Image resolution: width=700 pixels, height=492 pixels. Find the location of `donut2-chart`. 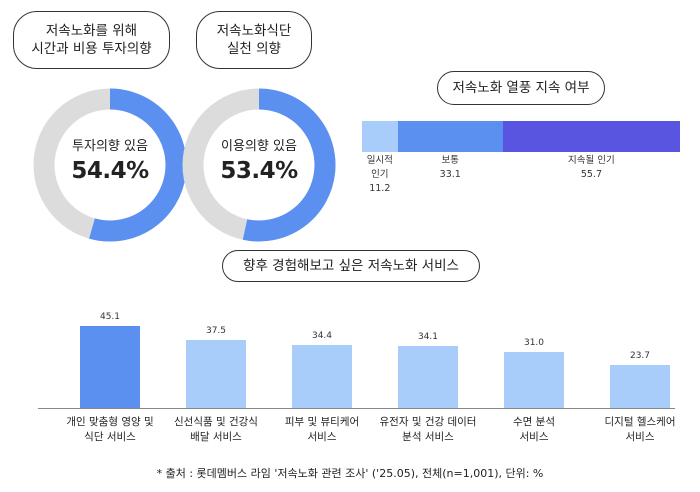

donut2-chart is located at coordinates (259, 165).